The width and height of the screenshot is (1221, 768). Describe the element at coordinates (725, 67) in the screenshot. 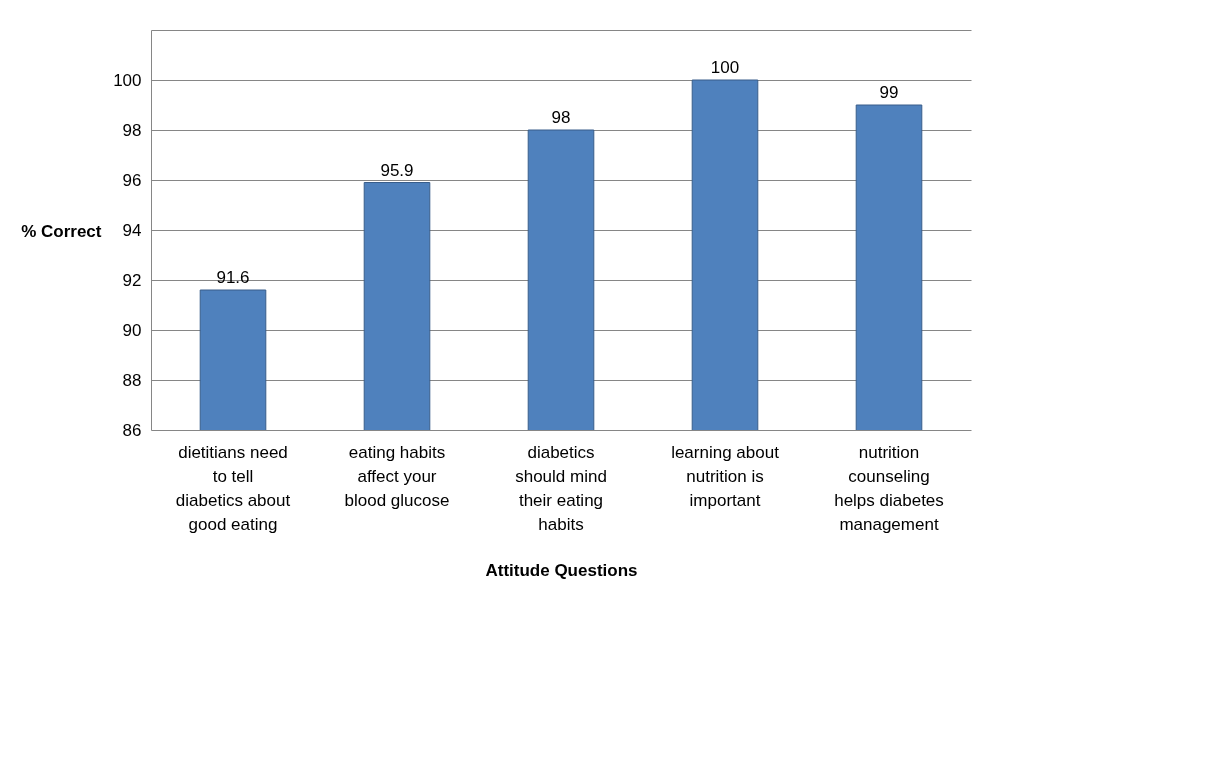

I see `data-label: 100` at that location.